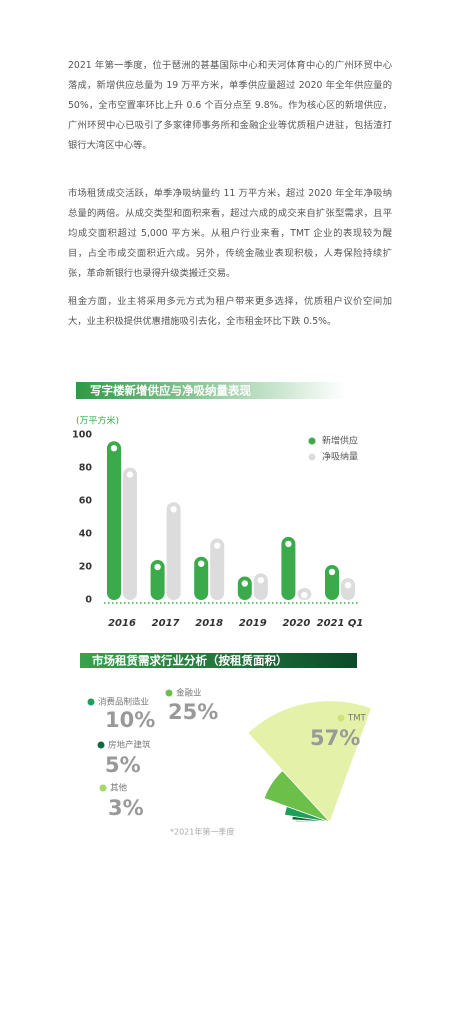 The image size is (457, 1024). I want to click on fan, so click(309, 761).